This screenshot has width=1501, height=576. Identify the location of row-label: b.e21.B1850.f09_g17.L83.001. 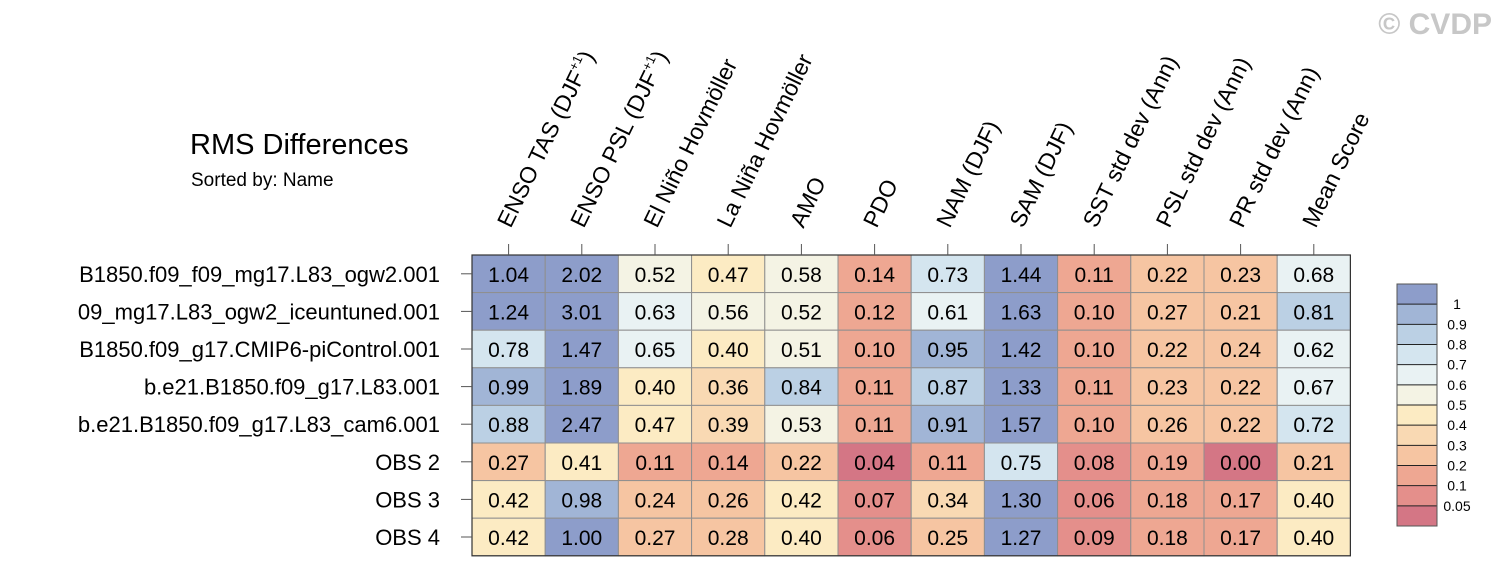
(292, 387).